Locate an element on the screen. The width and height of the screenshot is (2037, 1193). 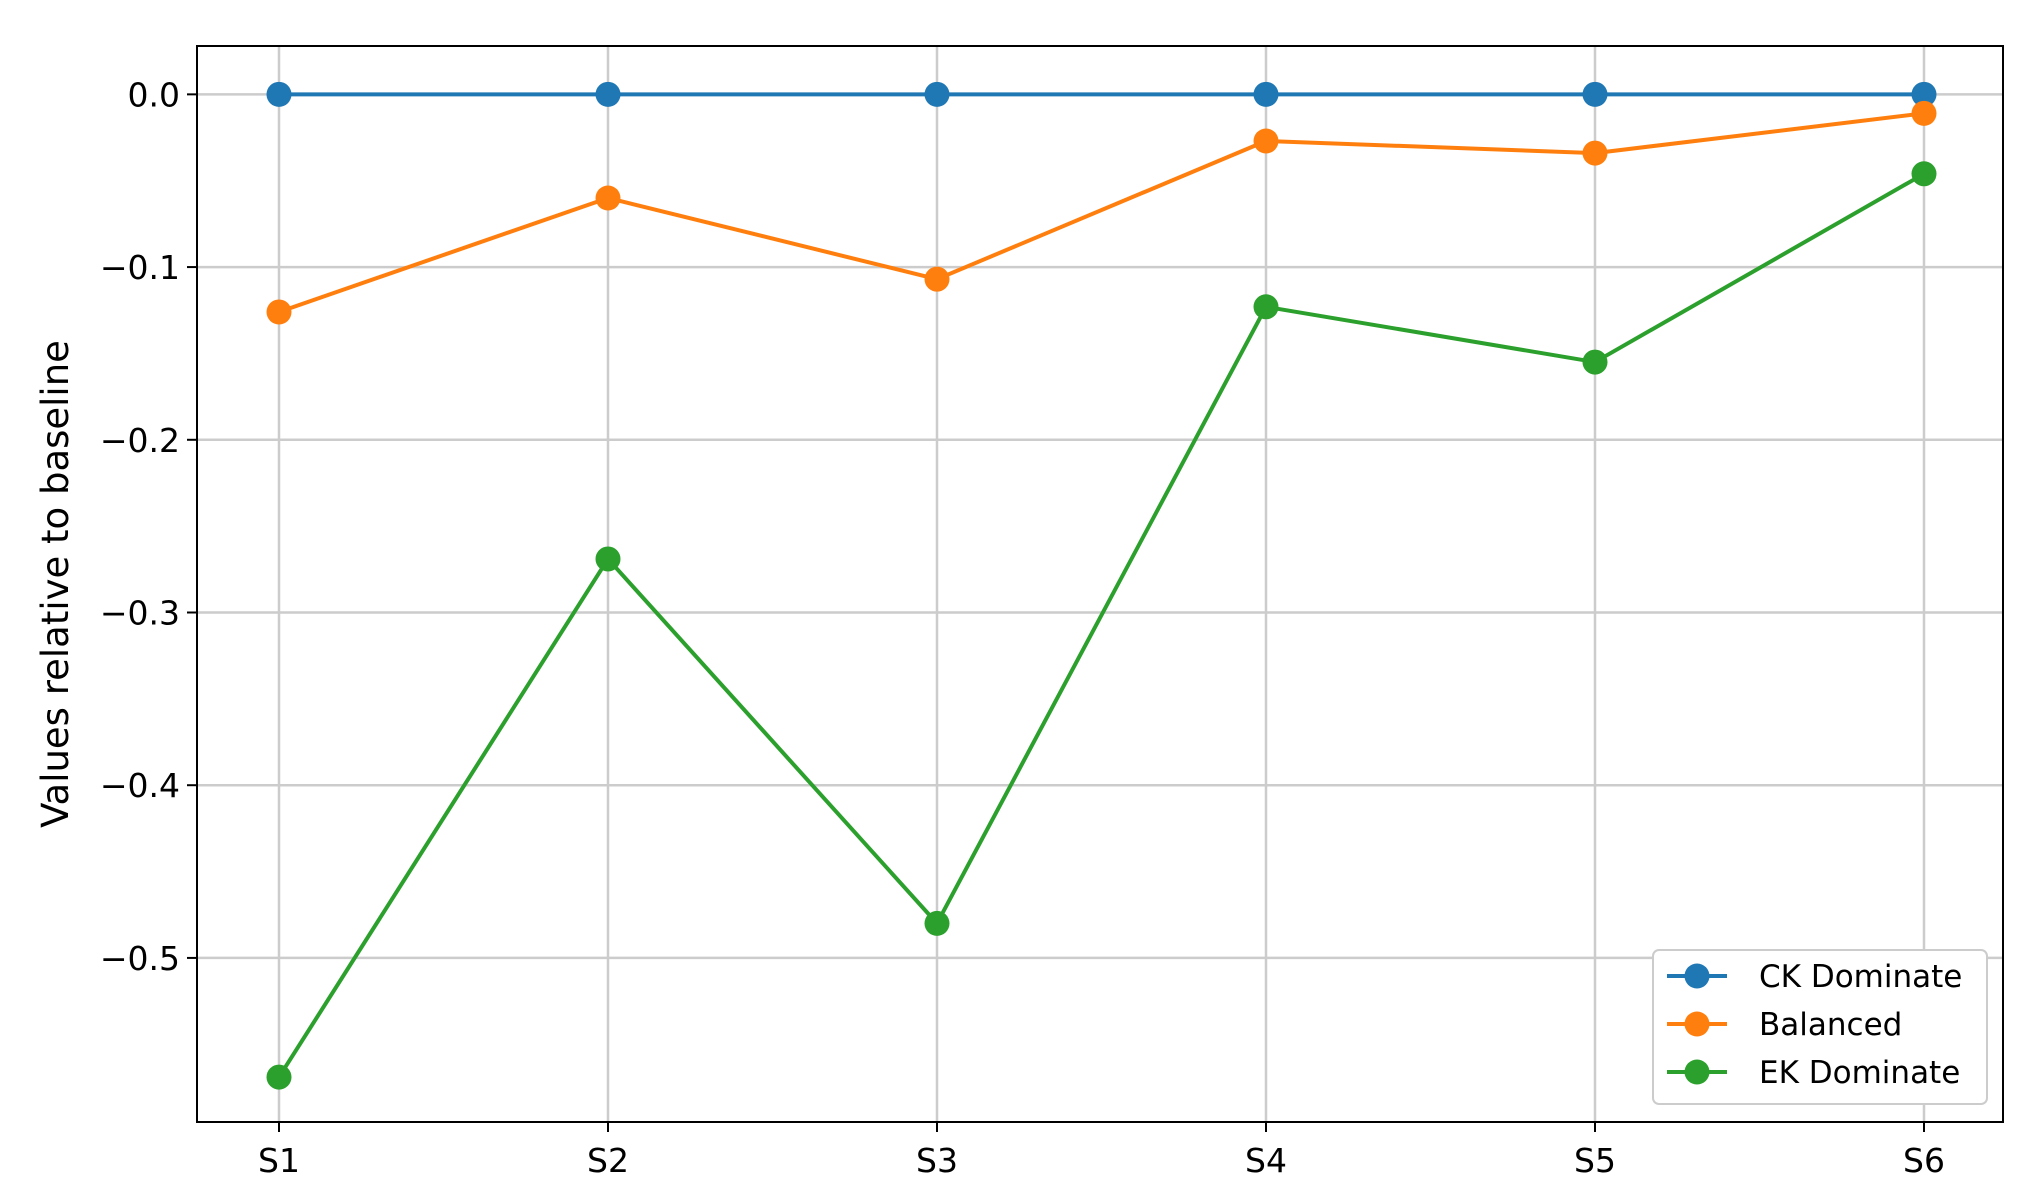
y-tick-label: 0.0 is located at coordinates (154, 94).